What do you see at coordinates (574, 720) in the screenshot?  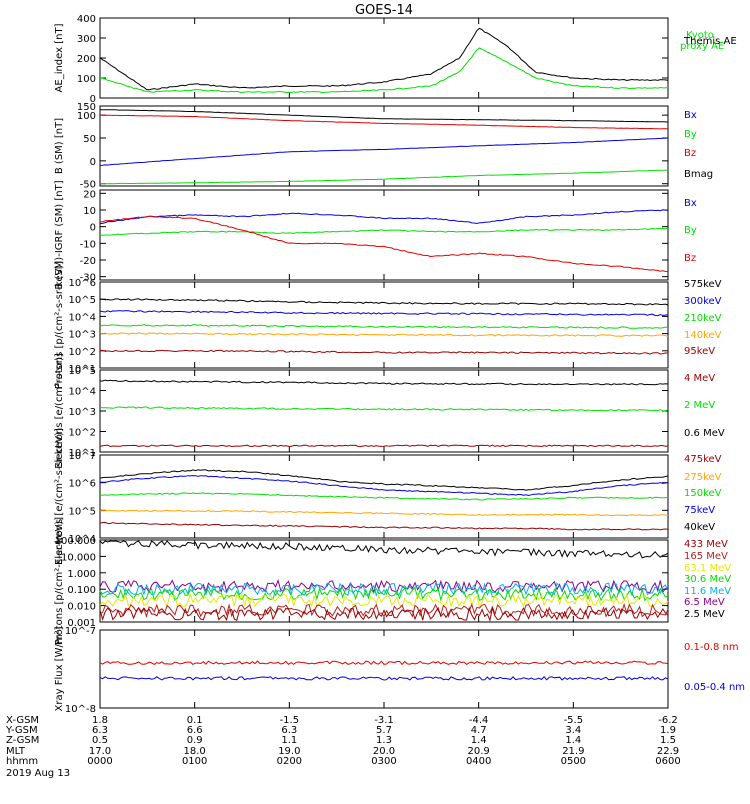 I see `ephemeris-value: -5.5` at bounding box center [574, 720].